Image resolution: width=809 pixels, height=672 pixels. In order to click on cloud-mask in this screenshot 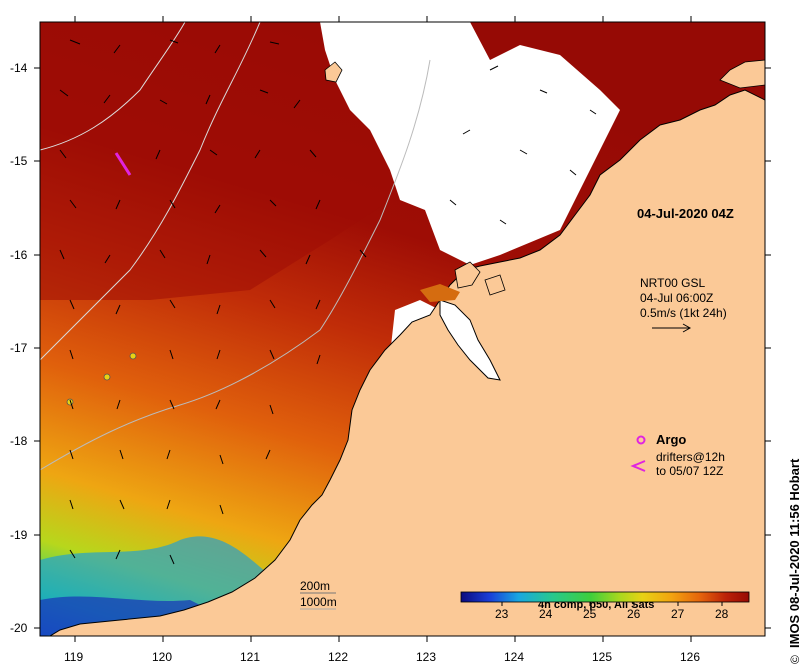, I will do `click(470, 143)`.